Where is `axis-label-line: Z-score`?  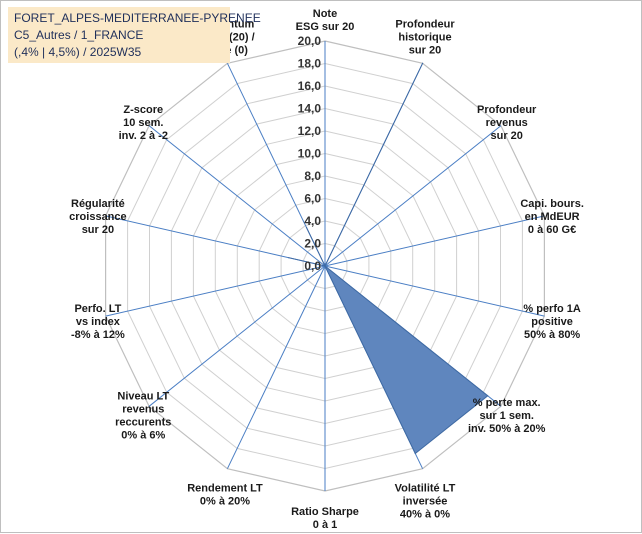
axis-label-line: Z-score is located at coordinates (143, 110).